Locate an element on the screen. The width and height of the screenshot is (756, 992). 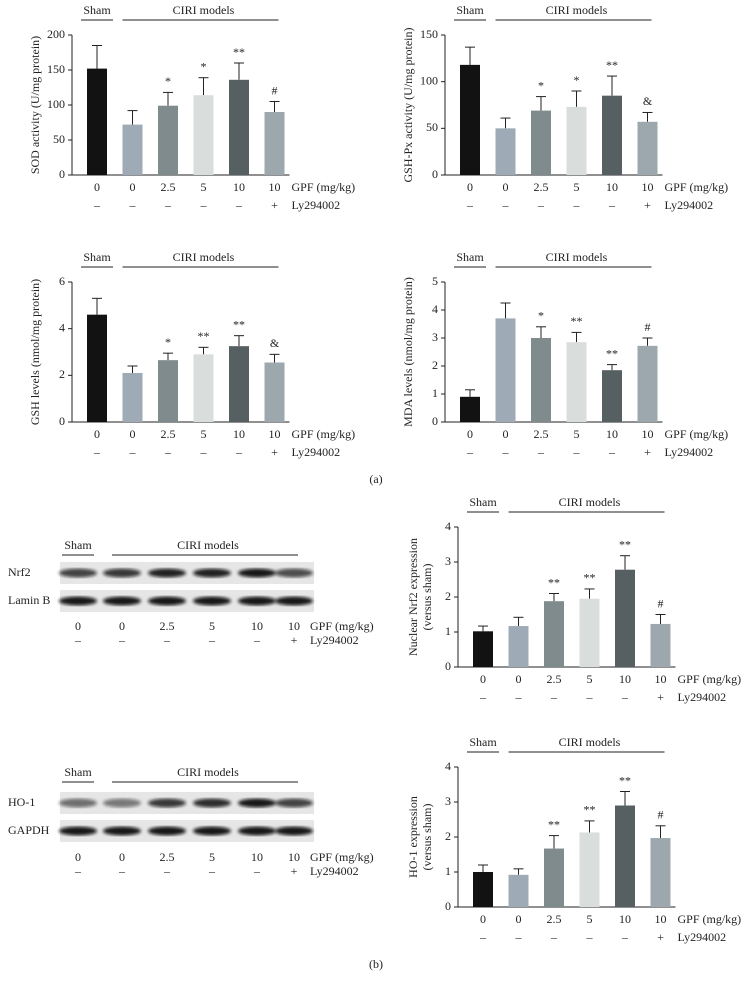
y-tick-label: 0 is located at coordinates (448, 666).